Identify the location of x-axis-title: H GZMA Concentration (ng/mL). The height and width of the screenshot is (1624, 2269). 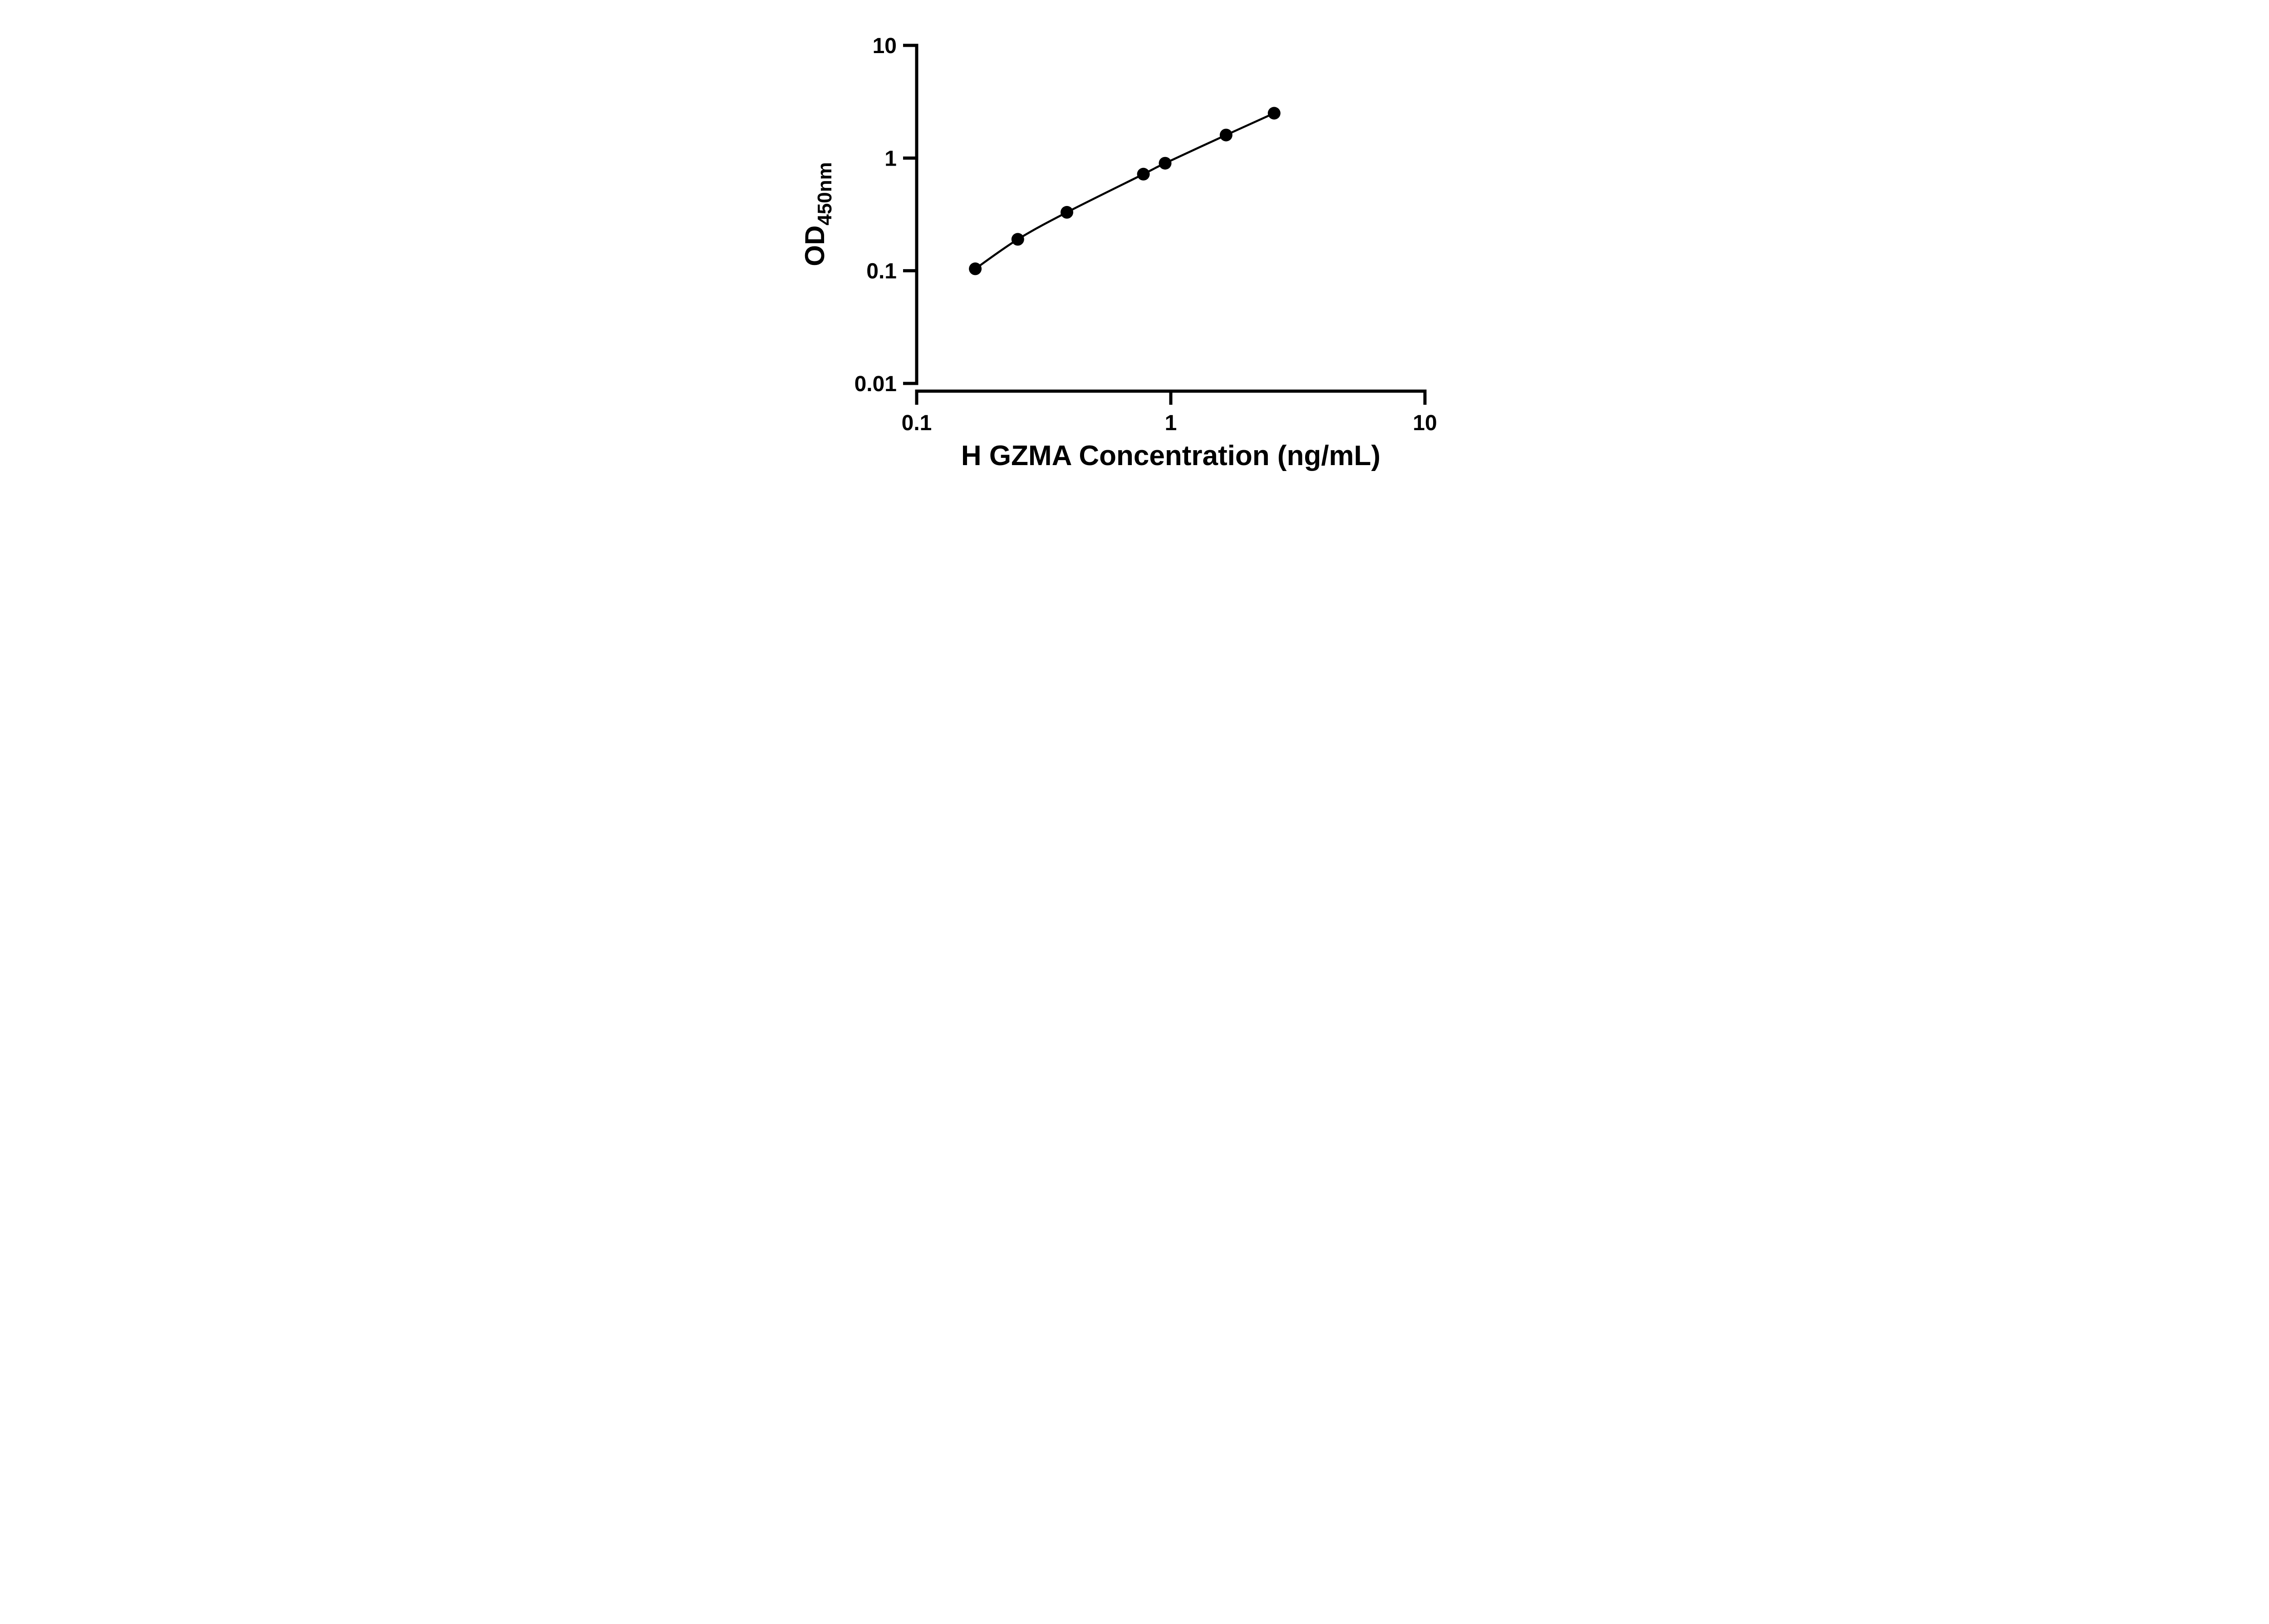
(1170, 455).